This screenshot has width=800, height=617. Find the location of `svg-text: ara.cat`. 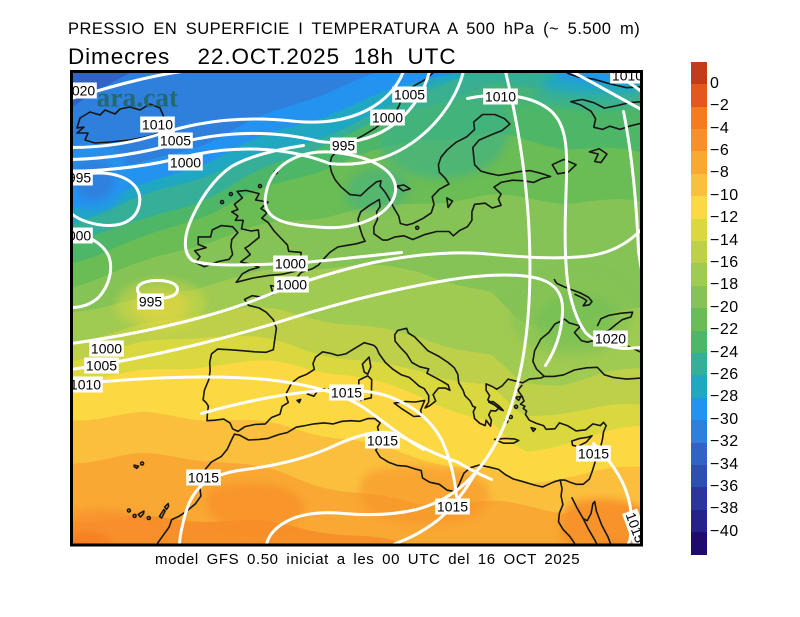

svg-text: ara.cat is located at coordinates (138, 97).